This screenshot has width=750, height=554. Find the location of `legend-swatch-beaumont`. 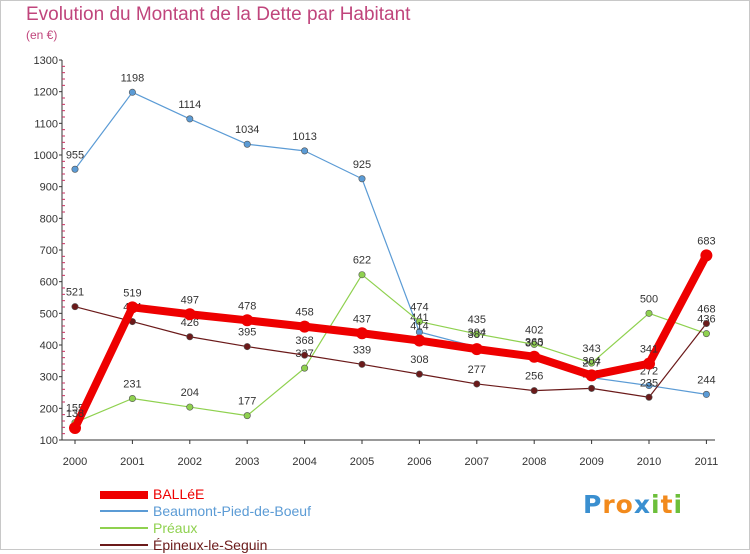

legend-swatch-beaumont is located at coordinates (124, 511).